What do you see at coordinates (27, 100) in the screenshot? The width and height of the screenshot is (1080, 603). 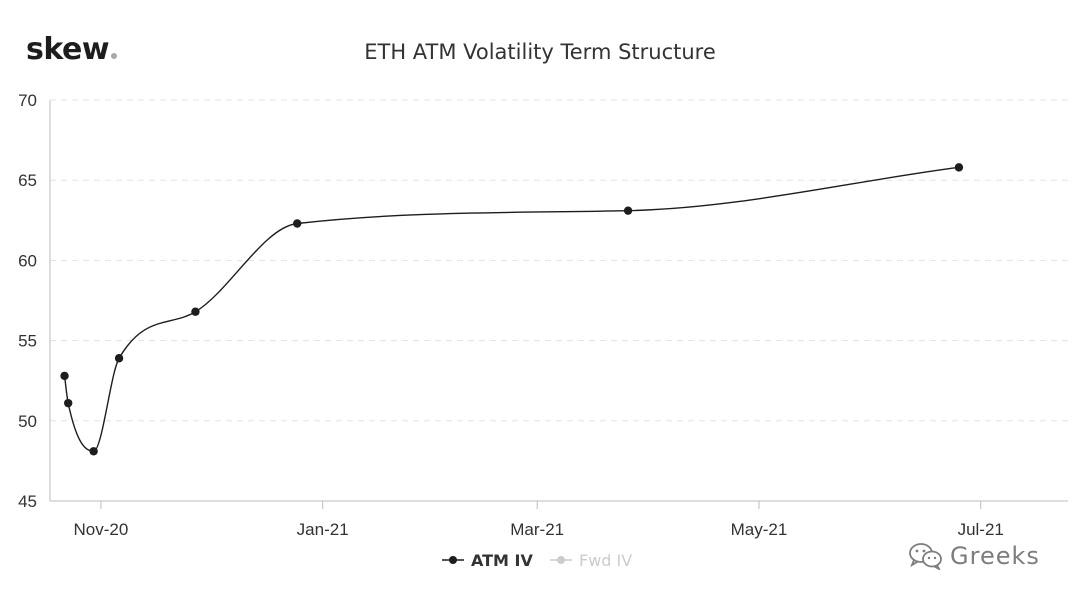 I see `y-tick-label: 70` at bounding box center [27, 100].